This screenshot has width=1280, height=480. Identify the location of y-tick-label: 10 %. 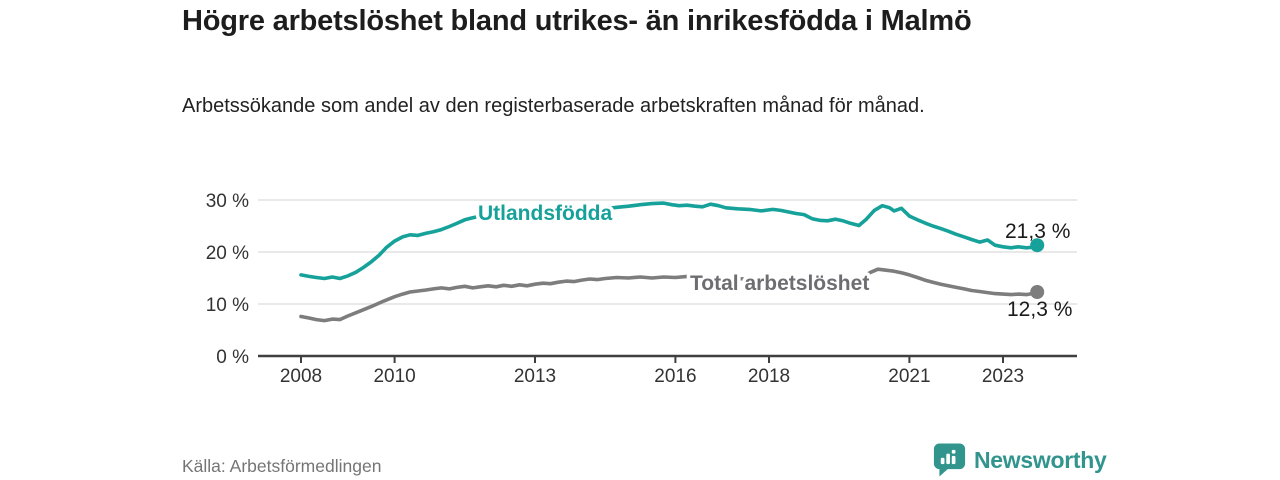
(227, 305).